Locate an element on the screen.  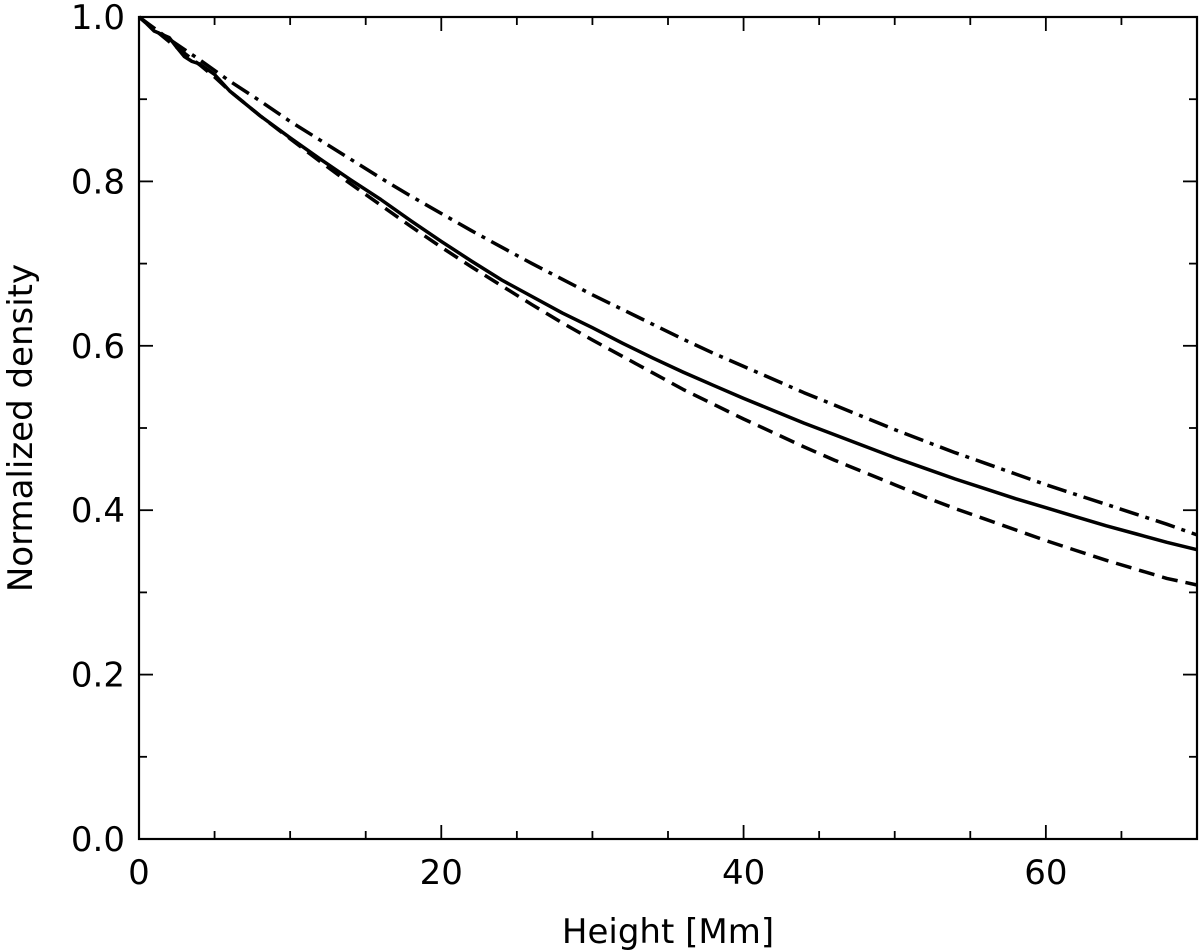
x-tick-label: 40 is located at coordinates (743, 873).